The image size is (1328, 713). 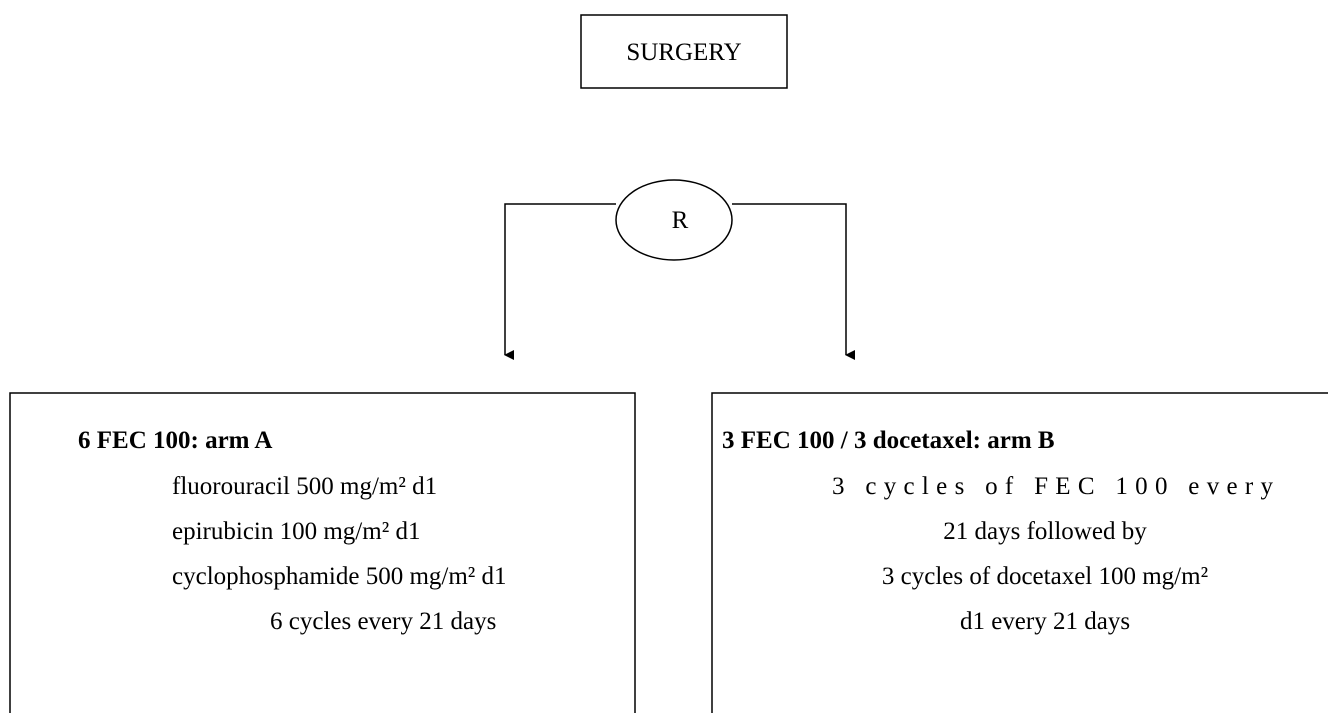 I want to click on arm-title: 6 FEC 100: arm A, so click(x=175, y=440).